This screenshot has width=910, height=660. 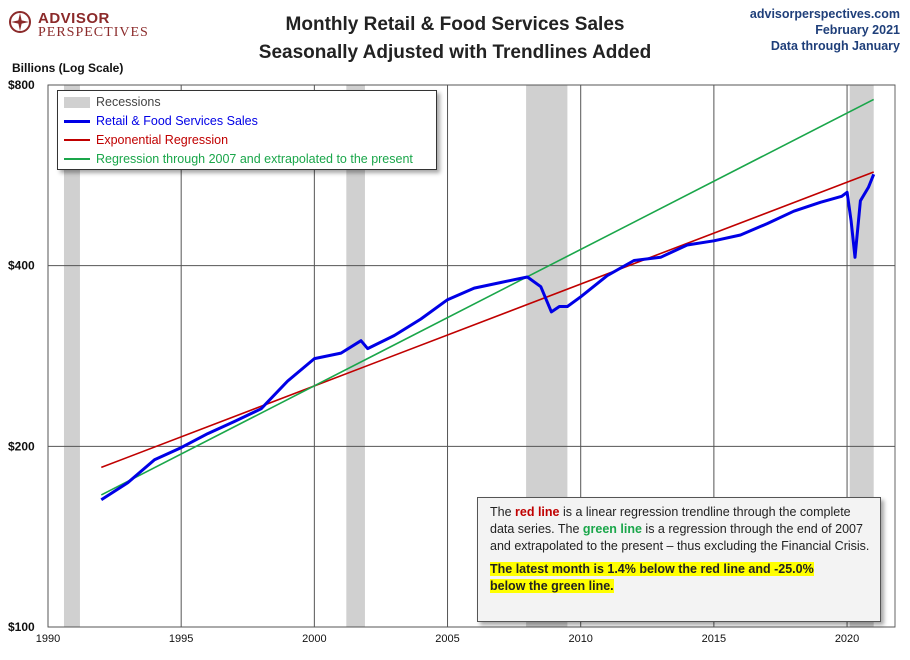 I want to click on logo-text-bottom: PERSPECTIVES, so click(x=93, y=32).